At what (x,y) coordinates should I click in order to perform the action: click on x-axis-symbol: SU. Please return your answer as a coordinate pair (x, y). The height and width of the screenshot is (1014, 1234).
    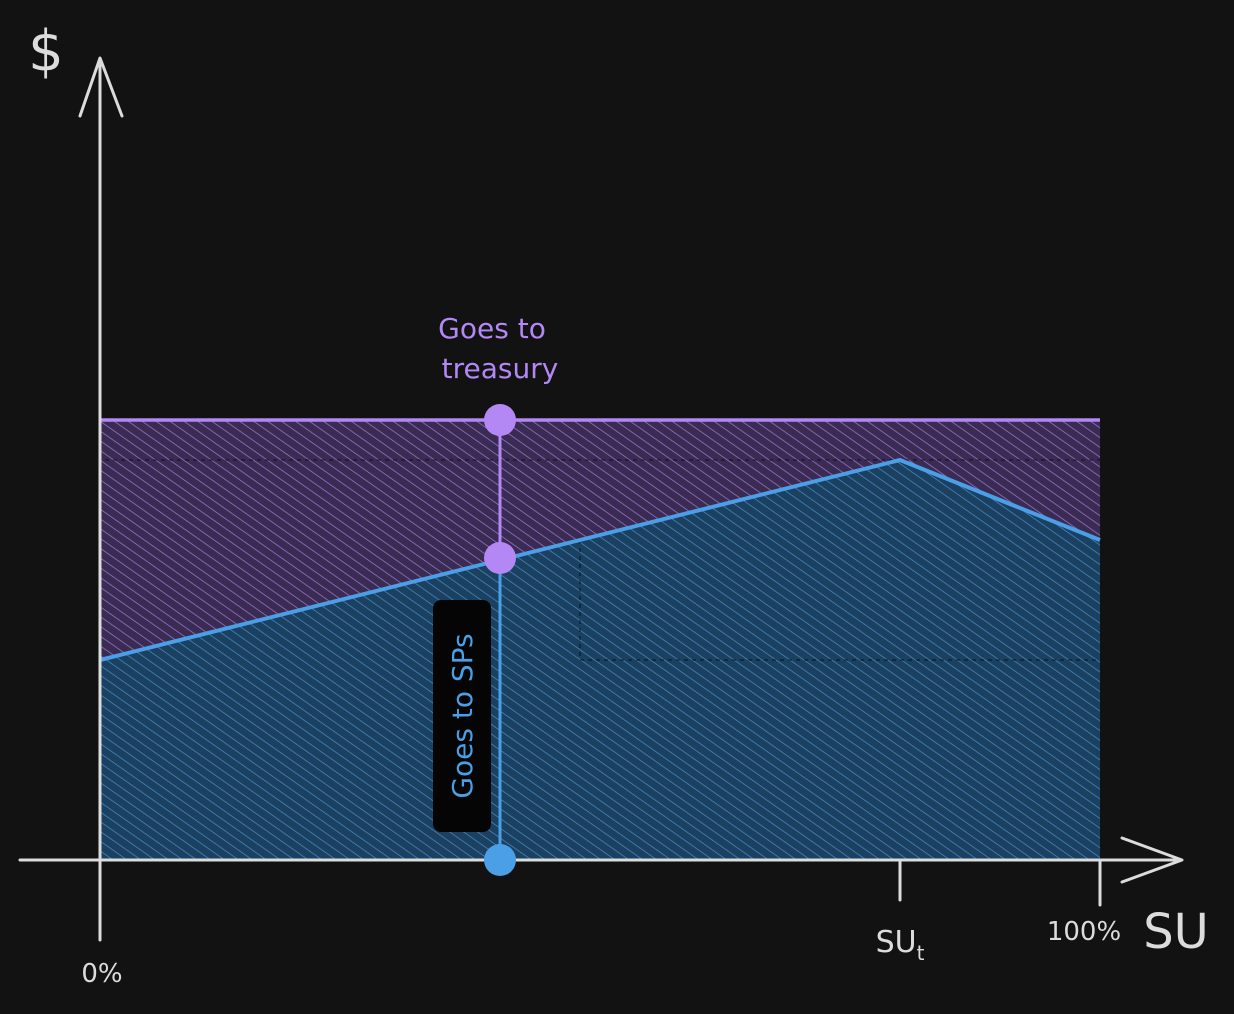
    Looking at the image, I should click on (1176, 932).